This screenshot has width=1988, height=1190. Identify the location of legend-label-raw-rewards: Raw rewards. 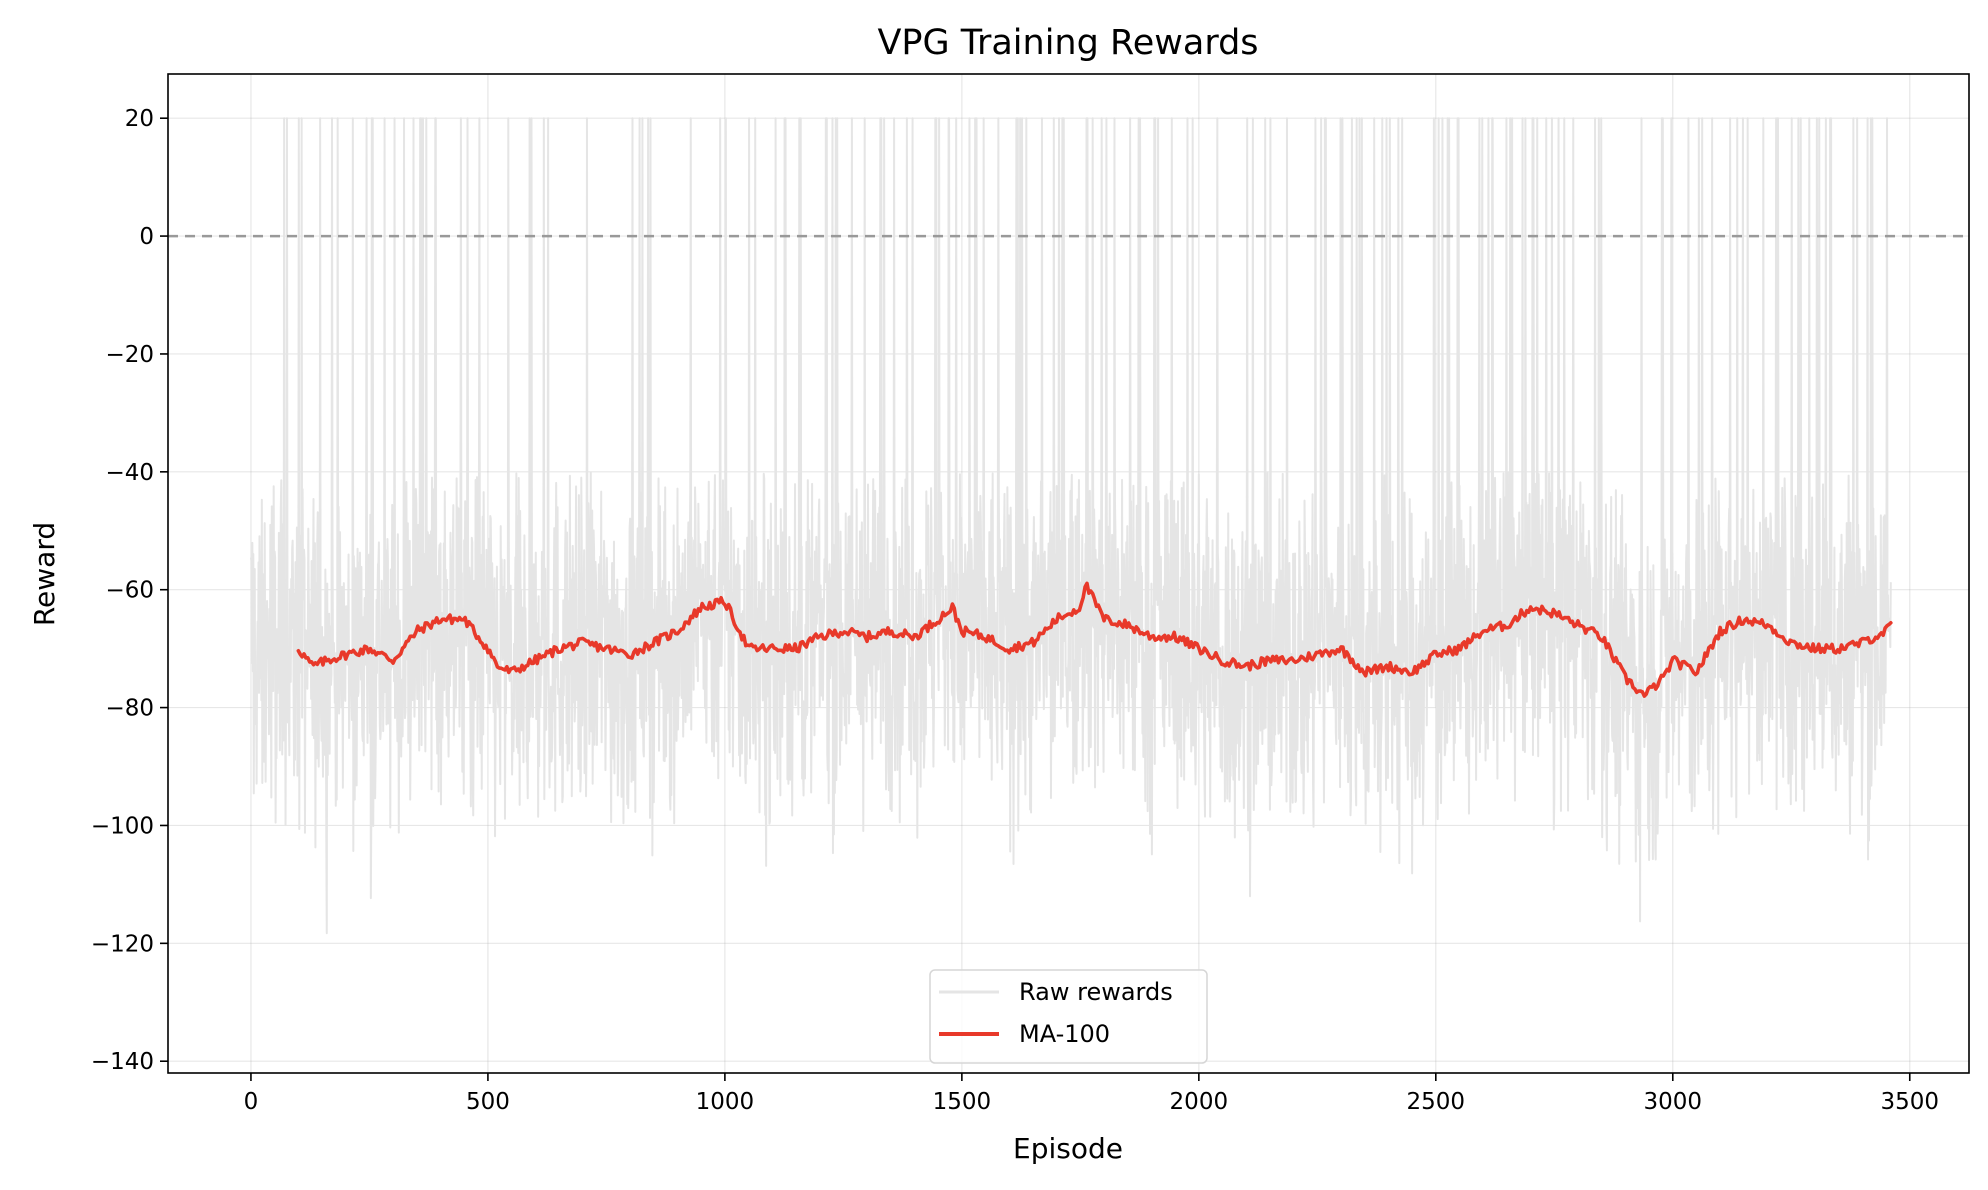
(1096, 992).